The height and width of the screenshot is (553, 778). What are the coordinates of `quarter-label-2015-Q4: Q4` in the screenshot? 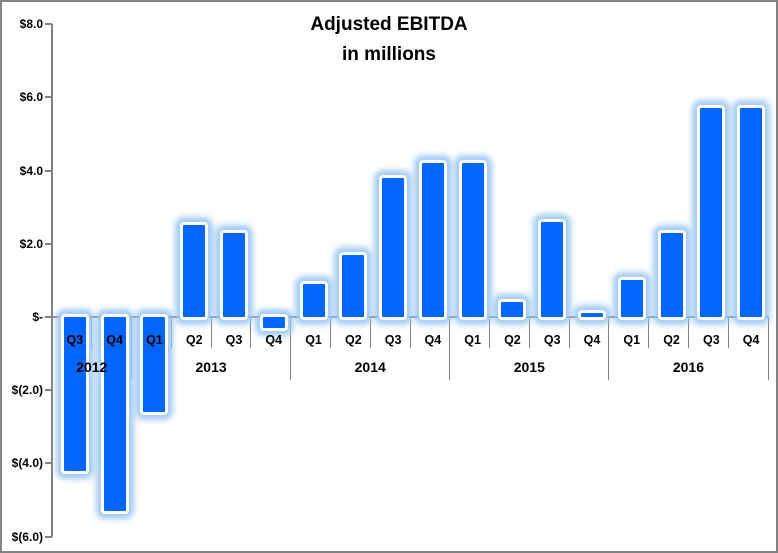 It's located at (592, 340).